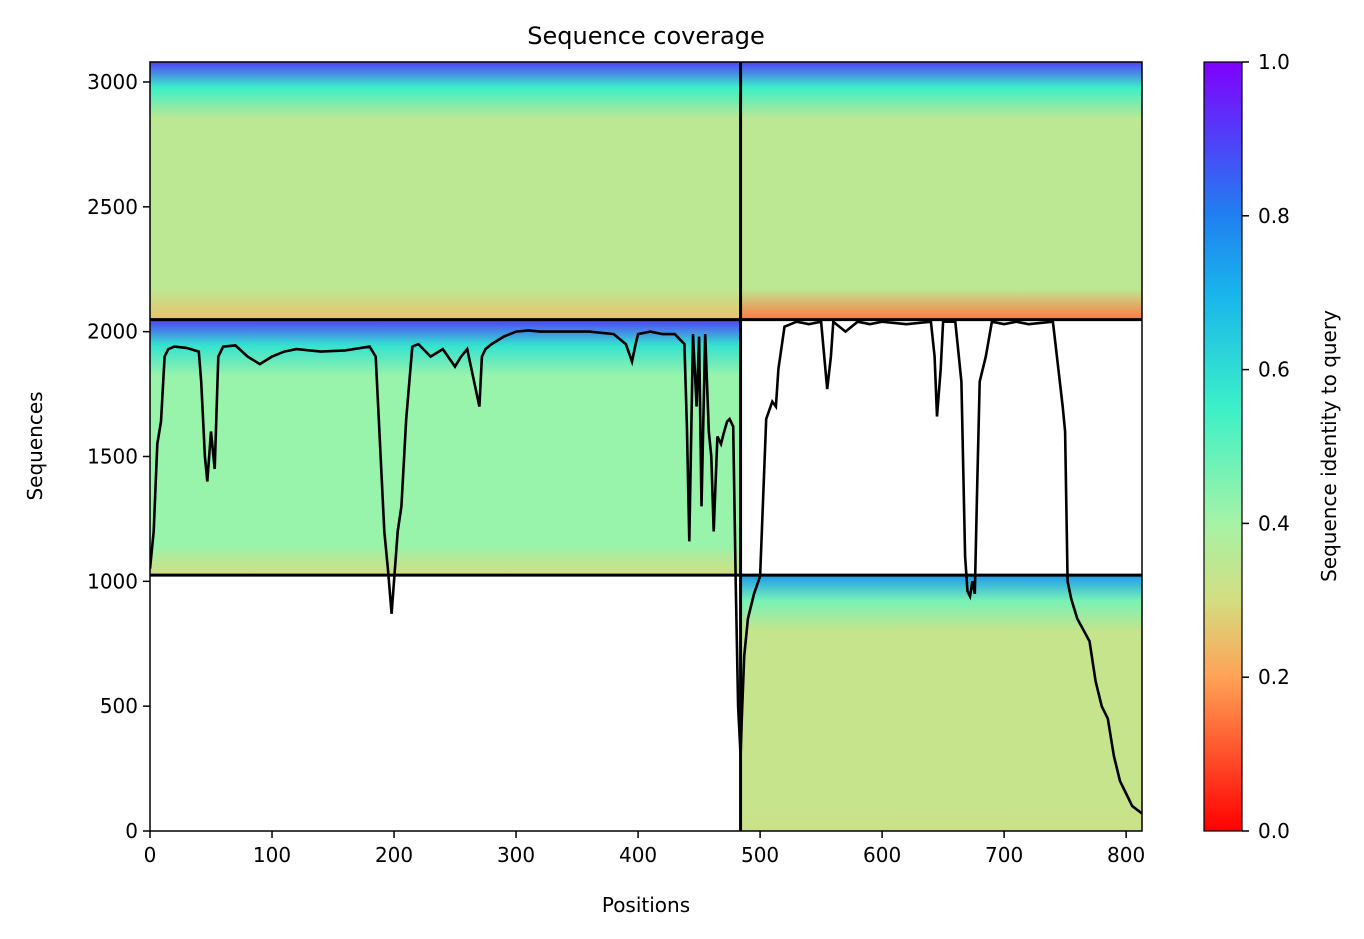 Image resolution: width=1364 pixels, height=939 pixels. Describe the element at coordinates (1329, 446) in the screenshot. I see `colorbar-label: Sequence identity to query` at that location.